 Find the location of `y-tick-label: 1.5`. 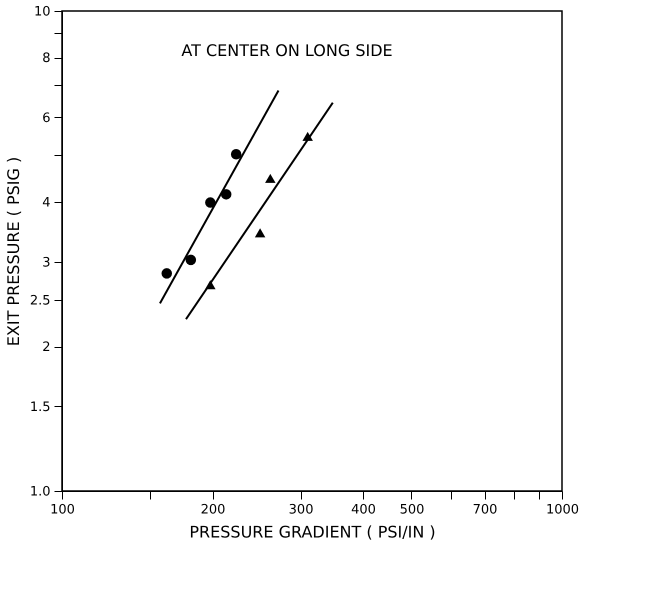

y-tick-label: 1.5 is located at coordinates (40, 407).